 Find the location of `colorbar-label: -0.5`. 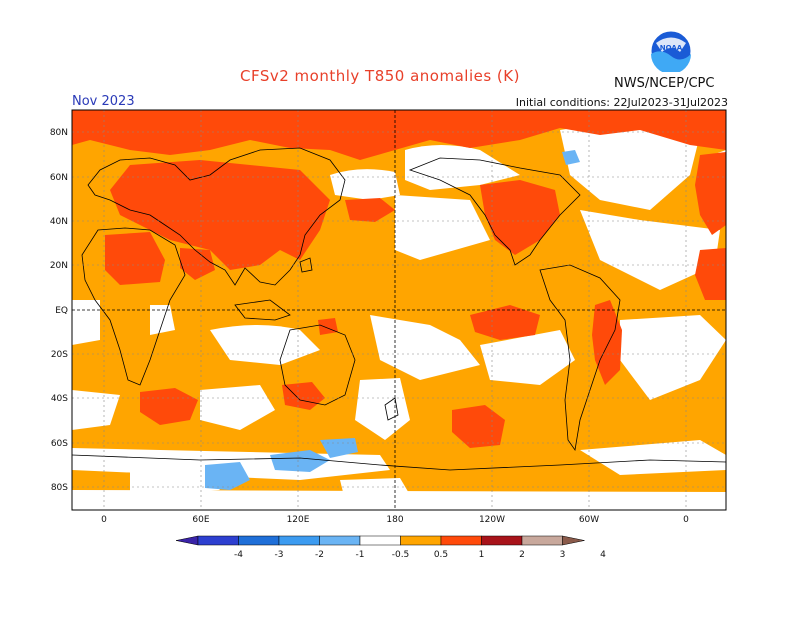

colorbar-label: -0.5 is located at coordinates (401, 555).